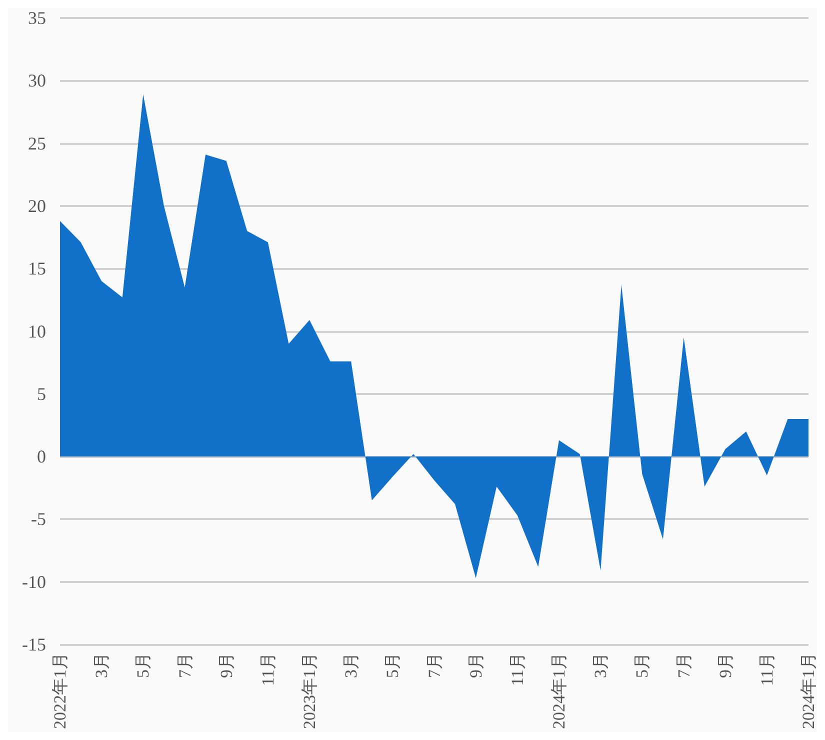  I want to click on y-tick-label: 10, so click(37, 331).